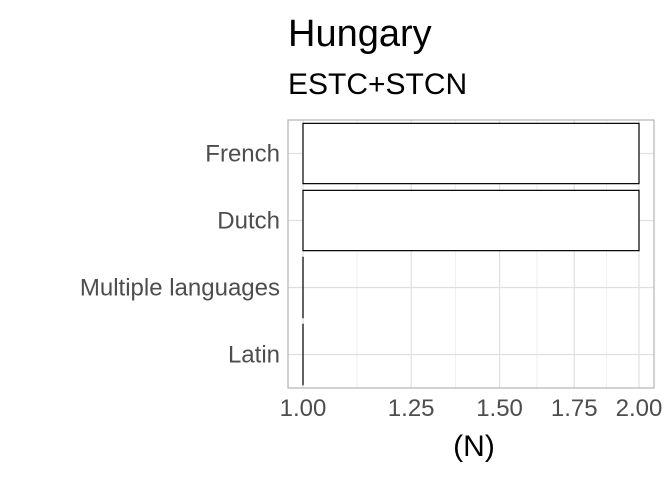 This screenshot has width=672, height=480. Describe the element at coordinates (411, 408) in the screenshot. I see `x-tick-label: 1.25` at that location.